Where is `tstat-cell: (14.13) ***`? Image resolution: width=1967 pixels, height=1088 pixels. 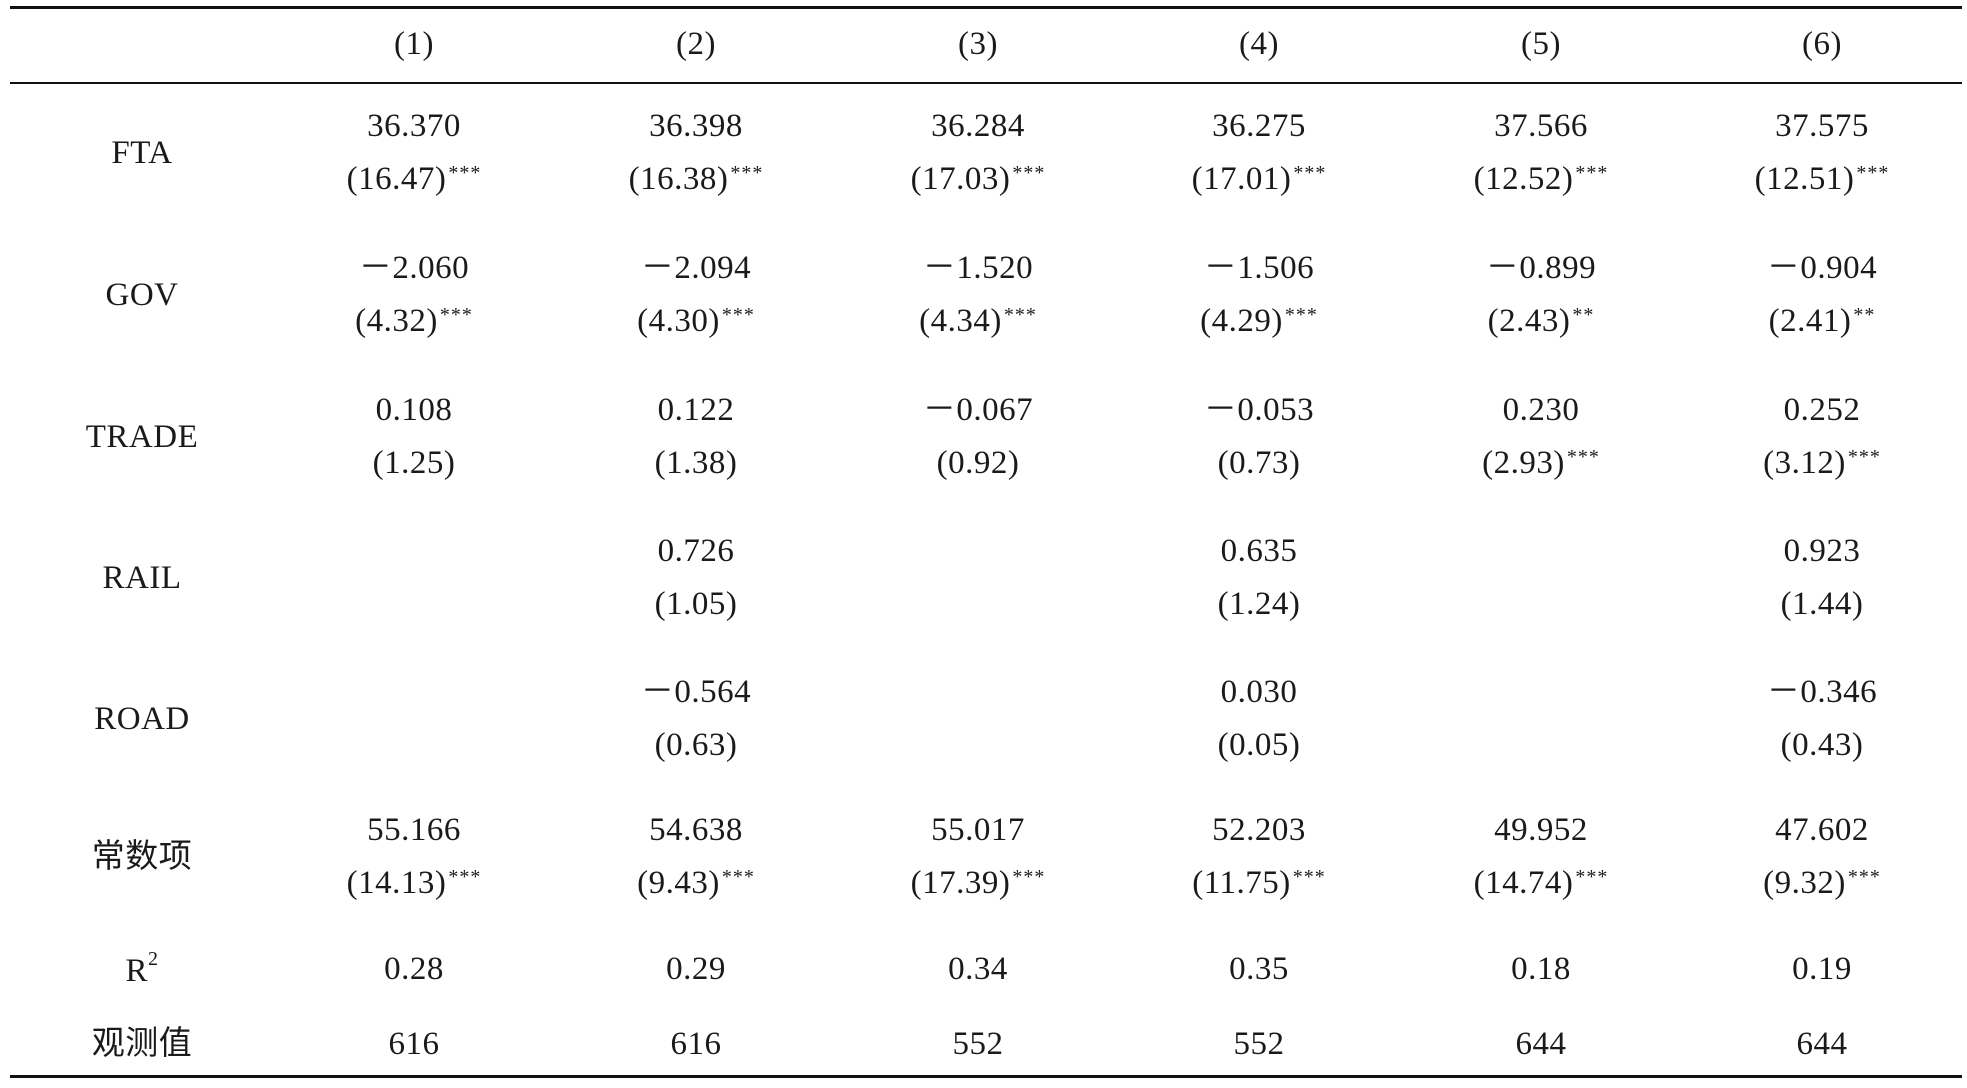 tstat-cell: (14.13) *** is located at coordinates (414, 883).